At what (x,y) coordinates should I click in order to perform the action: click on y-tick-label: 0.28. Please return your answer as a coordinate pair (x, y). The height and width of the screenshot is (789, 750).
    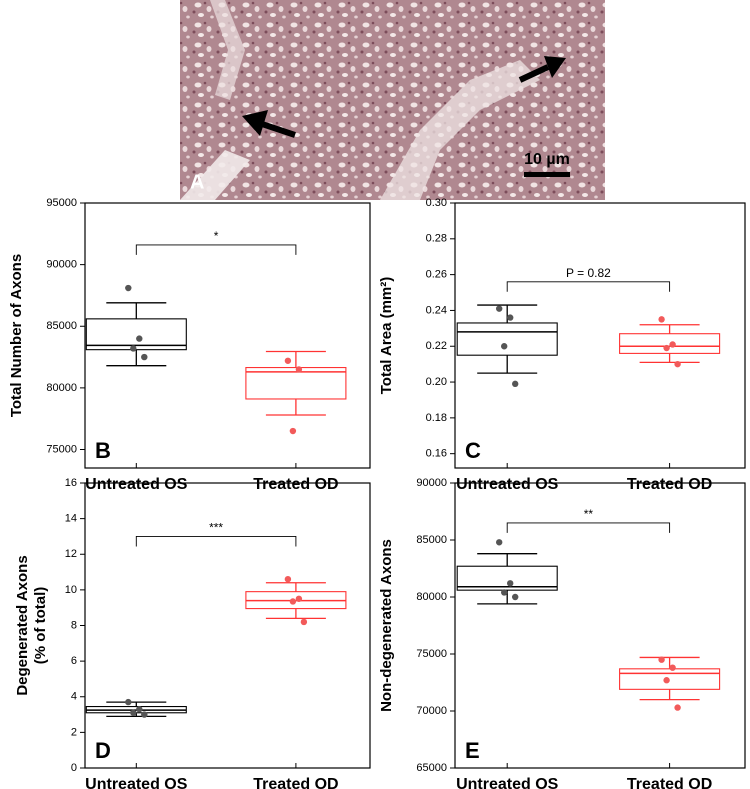
    Looking at the image, I should click on (436, 239).